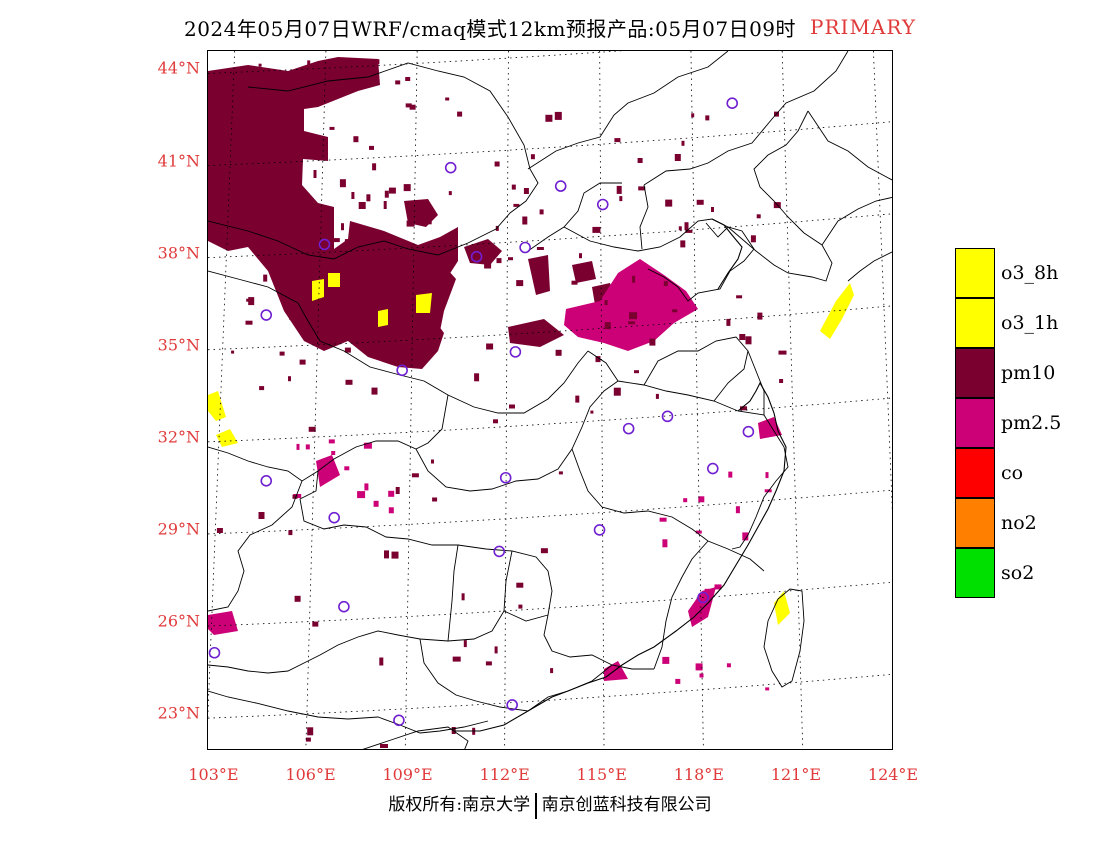  Describe the element at coordinates (550, 604) in the screenshot. I see `parallel-line` at that location.